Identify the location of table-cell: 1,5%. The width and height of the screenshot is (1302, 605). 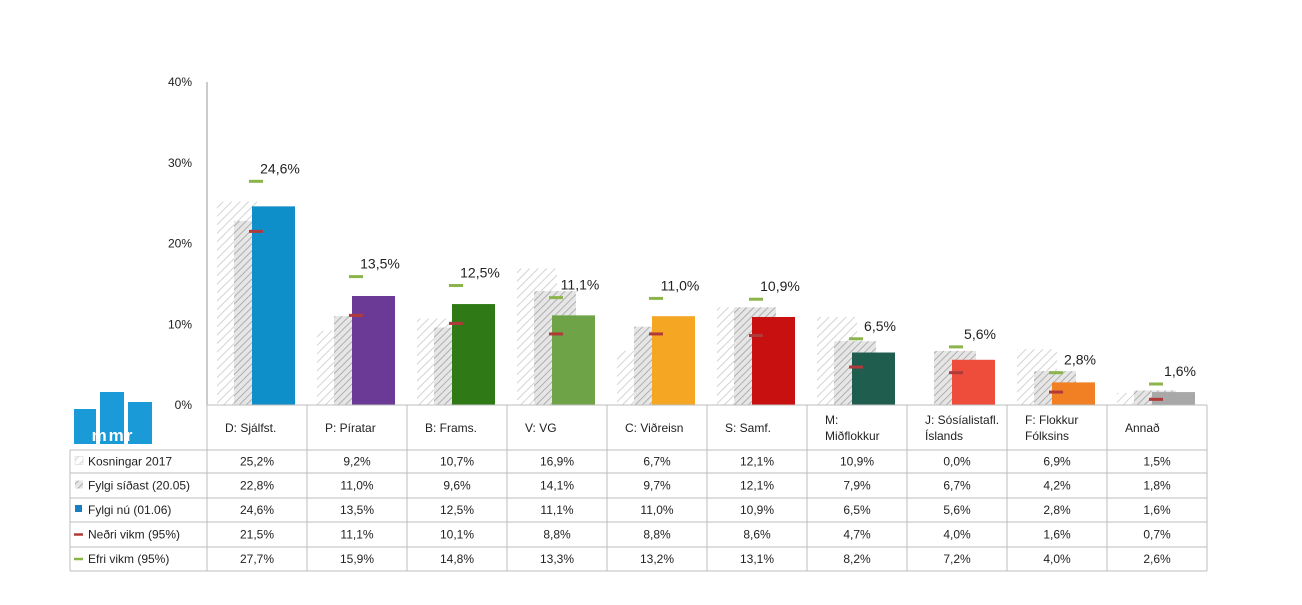
(1157, 462).